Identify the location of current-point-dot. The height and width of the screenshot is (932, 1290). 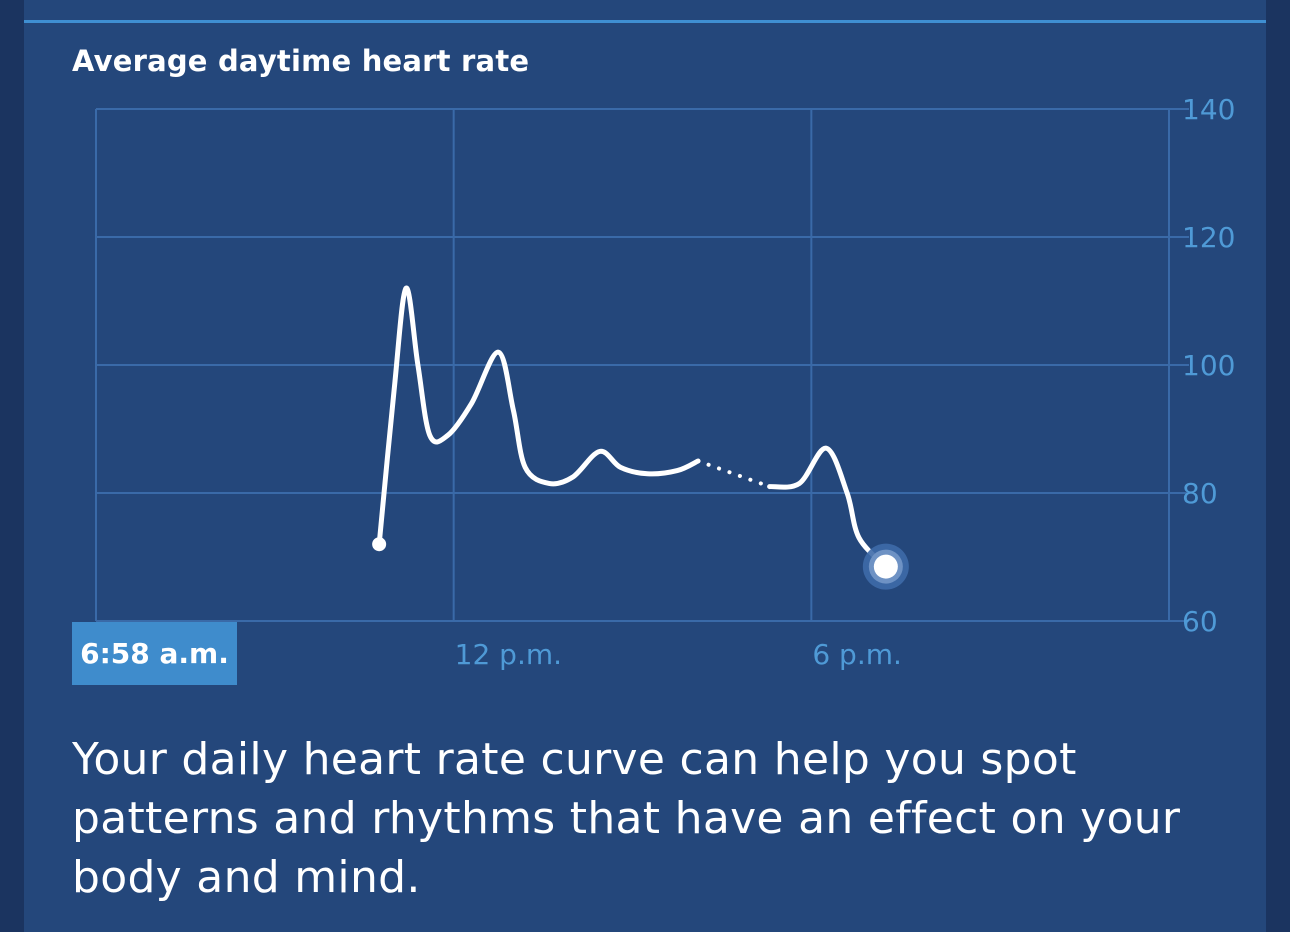
(885, 566).